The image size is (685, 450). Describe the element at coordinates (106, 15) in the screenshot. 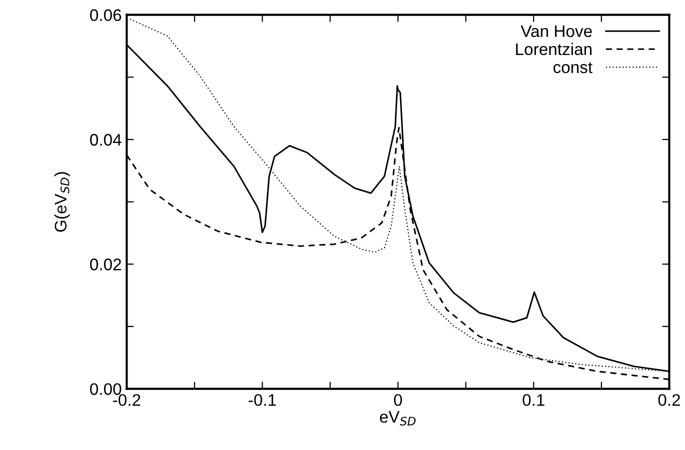

I see `y-tick-label: 0.06` at that location.